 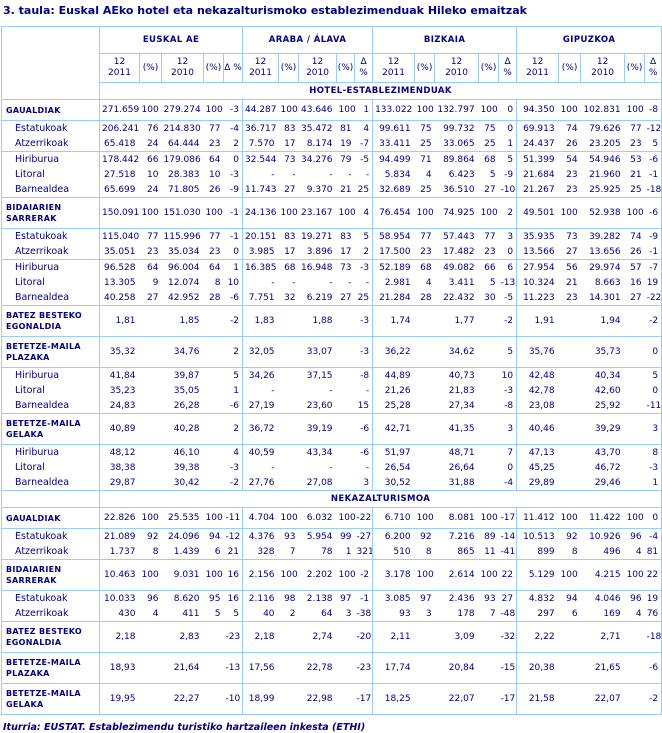 What do you see at coordinates (346, 297) in the screenshot?
I see `cell: 27` at bounding box center [346, 297].